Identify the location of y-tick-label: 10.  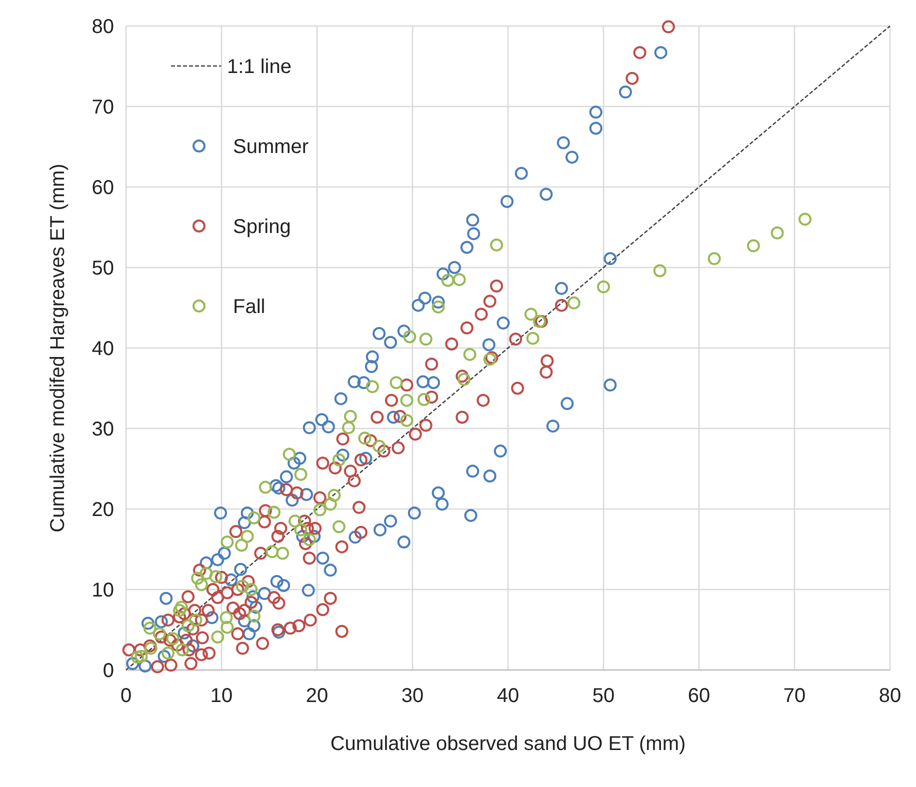
(103, 591).